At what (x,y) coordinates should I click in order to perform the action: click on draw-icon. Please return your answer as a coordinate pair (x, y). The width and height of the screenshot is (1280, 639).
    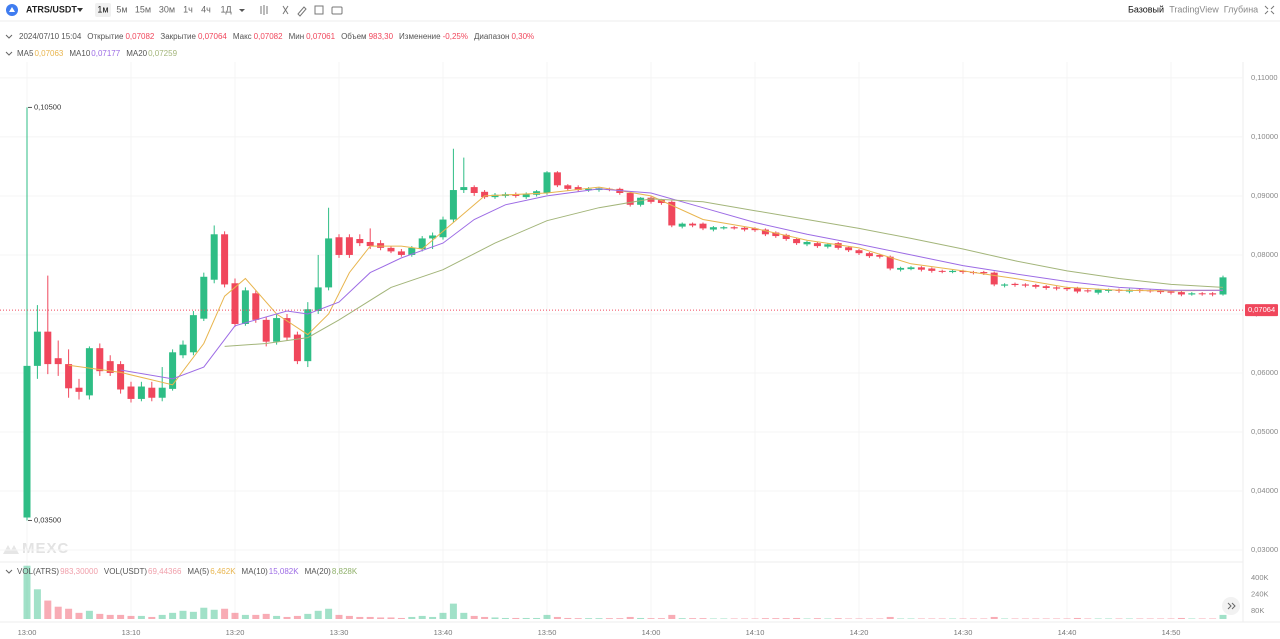
    Looking at the image, I should click on (302, 11).